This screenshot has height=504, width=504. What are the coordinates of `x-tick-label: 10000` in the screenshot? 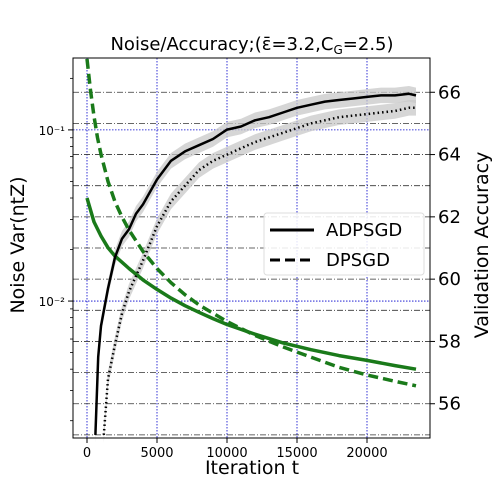 It's located at (226, 453).